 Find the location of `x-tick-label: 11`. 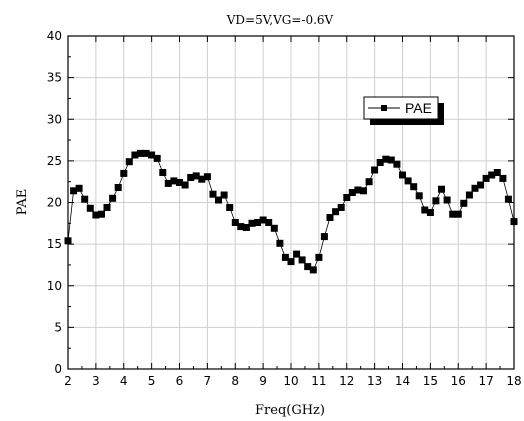

x-tick-label: 11 is located at coordinates (318, 381).